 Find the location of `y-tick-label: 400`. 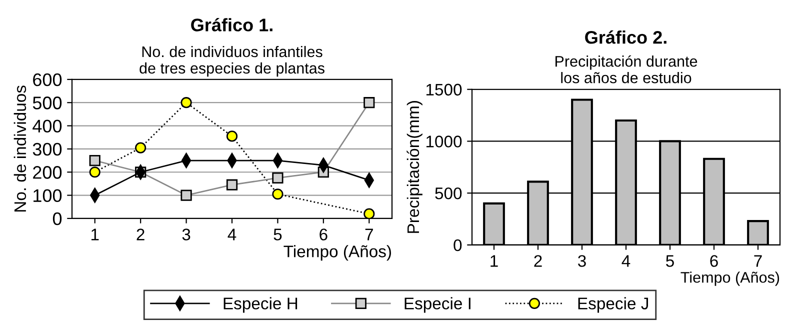

y-tick-label: 400 is located at coordinates (47, 126).